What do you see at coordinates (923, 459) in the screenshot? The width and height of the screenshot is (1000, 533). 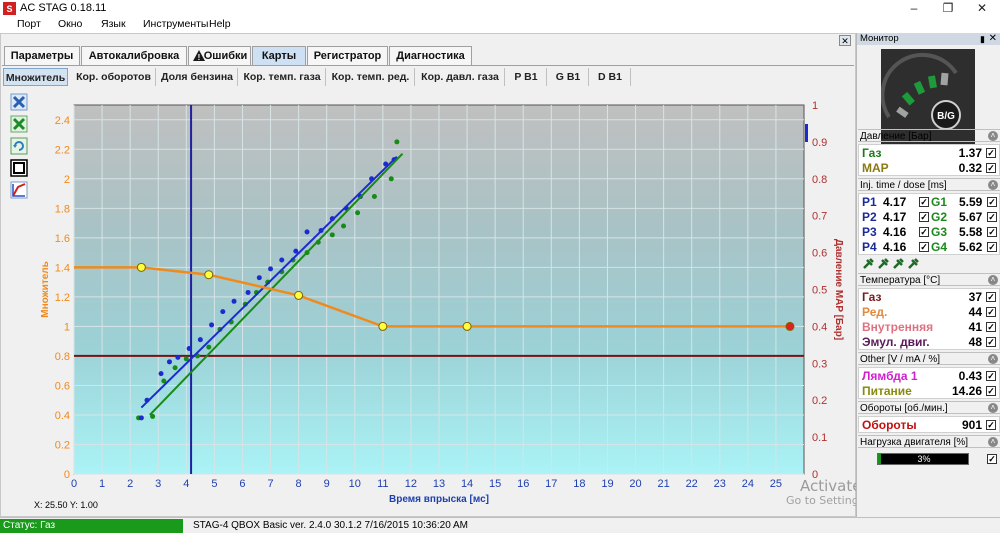 I see `engine-load-bar: 3%` at bounding box center [923, 459].